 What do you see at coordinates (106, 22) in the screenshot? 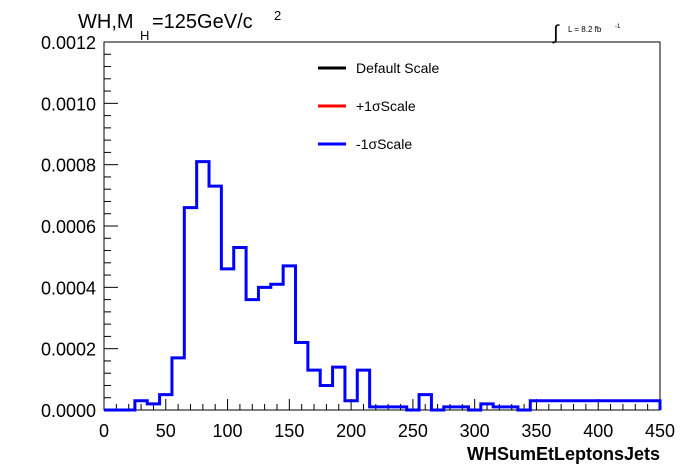
I see `chart-title-main: WH,M` at bounding box center [106, 22].